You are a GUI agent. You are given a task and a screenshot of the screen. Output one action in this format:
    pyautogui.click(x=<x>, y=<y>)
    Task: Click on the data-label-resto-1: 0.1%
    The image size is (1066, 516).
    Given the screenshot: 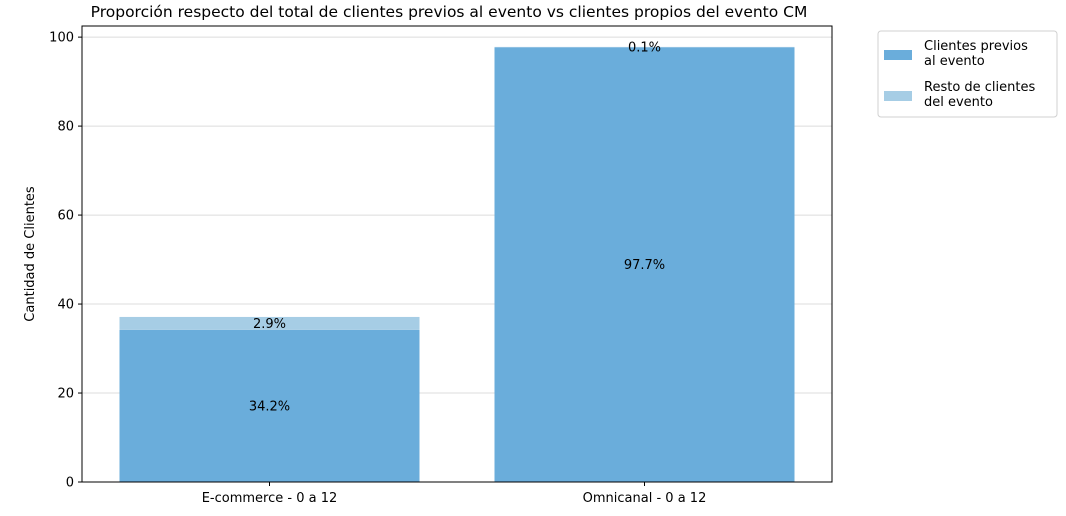 What is the action you would take?
    pyautogui.click(x=644, y=48)
    